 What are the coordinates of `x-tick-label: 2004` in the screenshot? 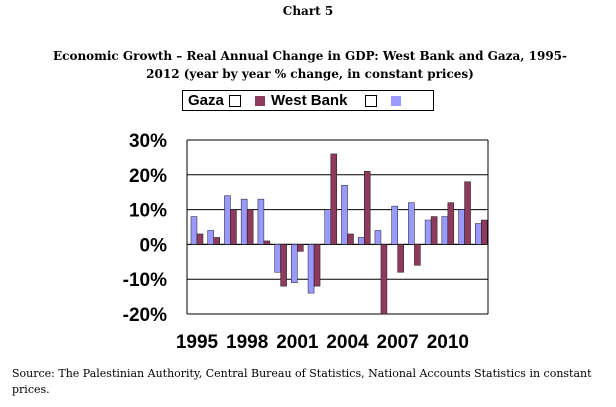 It's located at (347, 342).